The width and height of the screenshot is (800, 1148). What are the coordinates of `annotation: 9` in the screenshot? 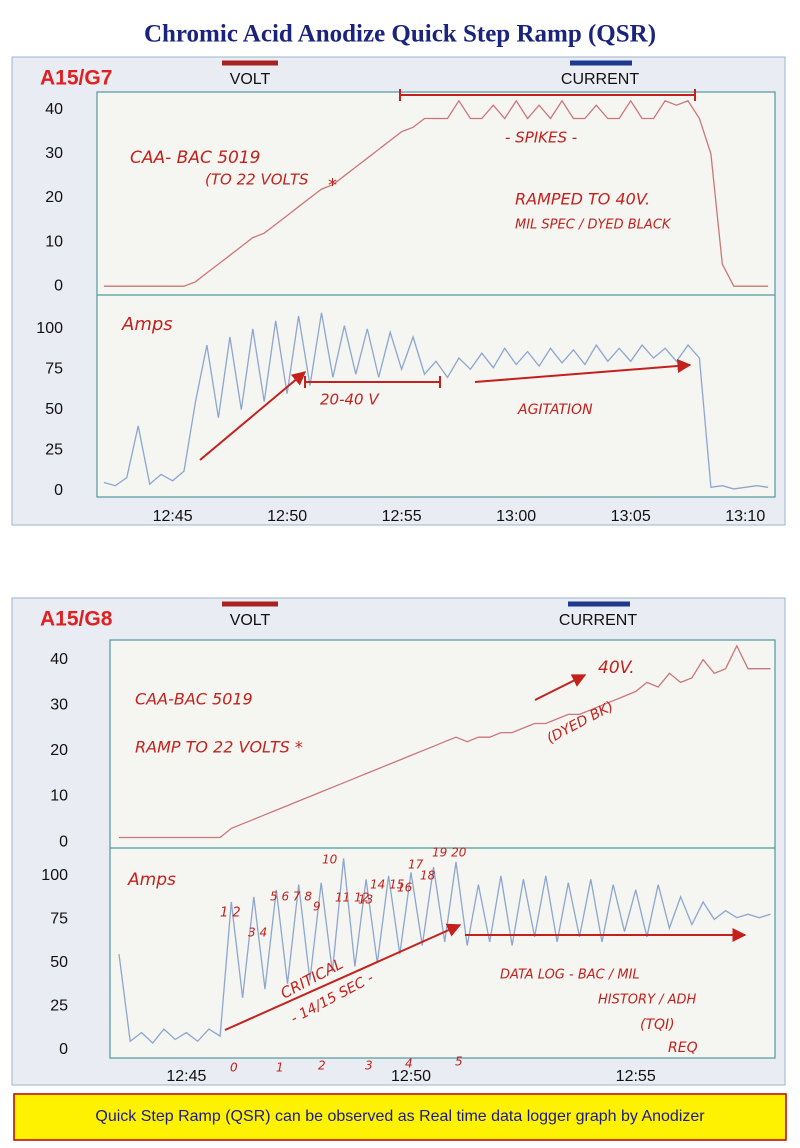 It's located at (317, 907).